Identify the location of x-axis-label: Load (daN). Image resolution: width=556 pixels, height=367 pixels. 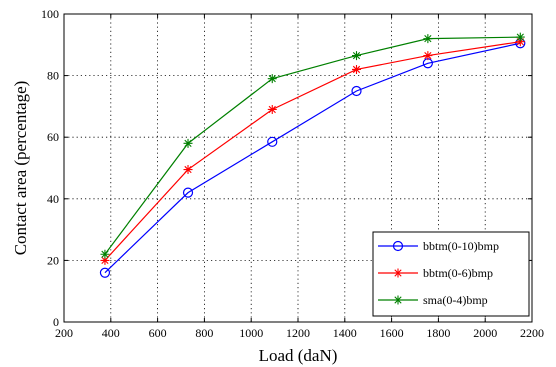
(298, 355).